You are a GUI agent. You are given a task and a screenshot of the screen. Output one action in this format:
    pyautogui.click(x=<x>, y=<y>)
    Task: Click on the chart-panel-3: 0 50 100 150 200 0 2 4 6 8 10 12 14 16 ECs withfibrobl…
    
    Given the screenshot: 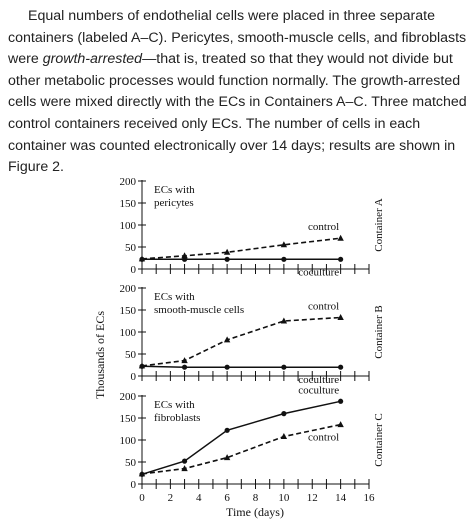 What is the action you would take?
    pyautogui.click(x=253, y=444)
    